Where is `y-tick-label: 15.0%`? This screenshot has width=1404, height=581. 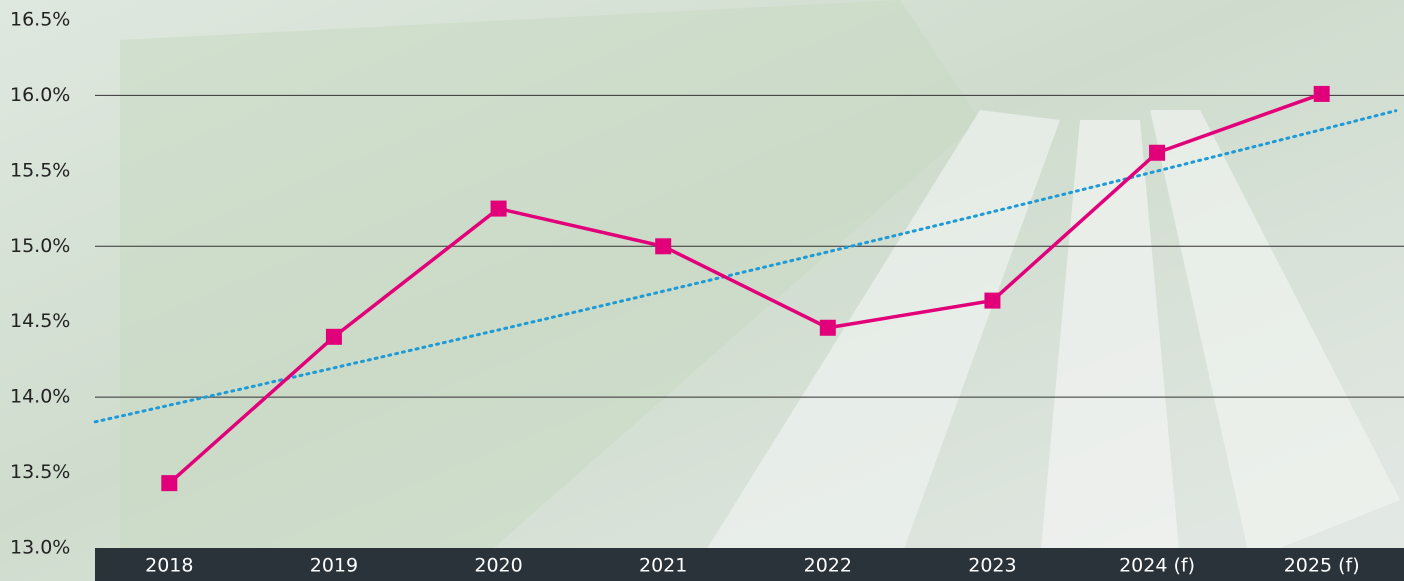 y-tick-label: 15.0% is located at coordinates (40, 246).